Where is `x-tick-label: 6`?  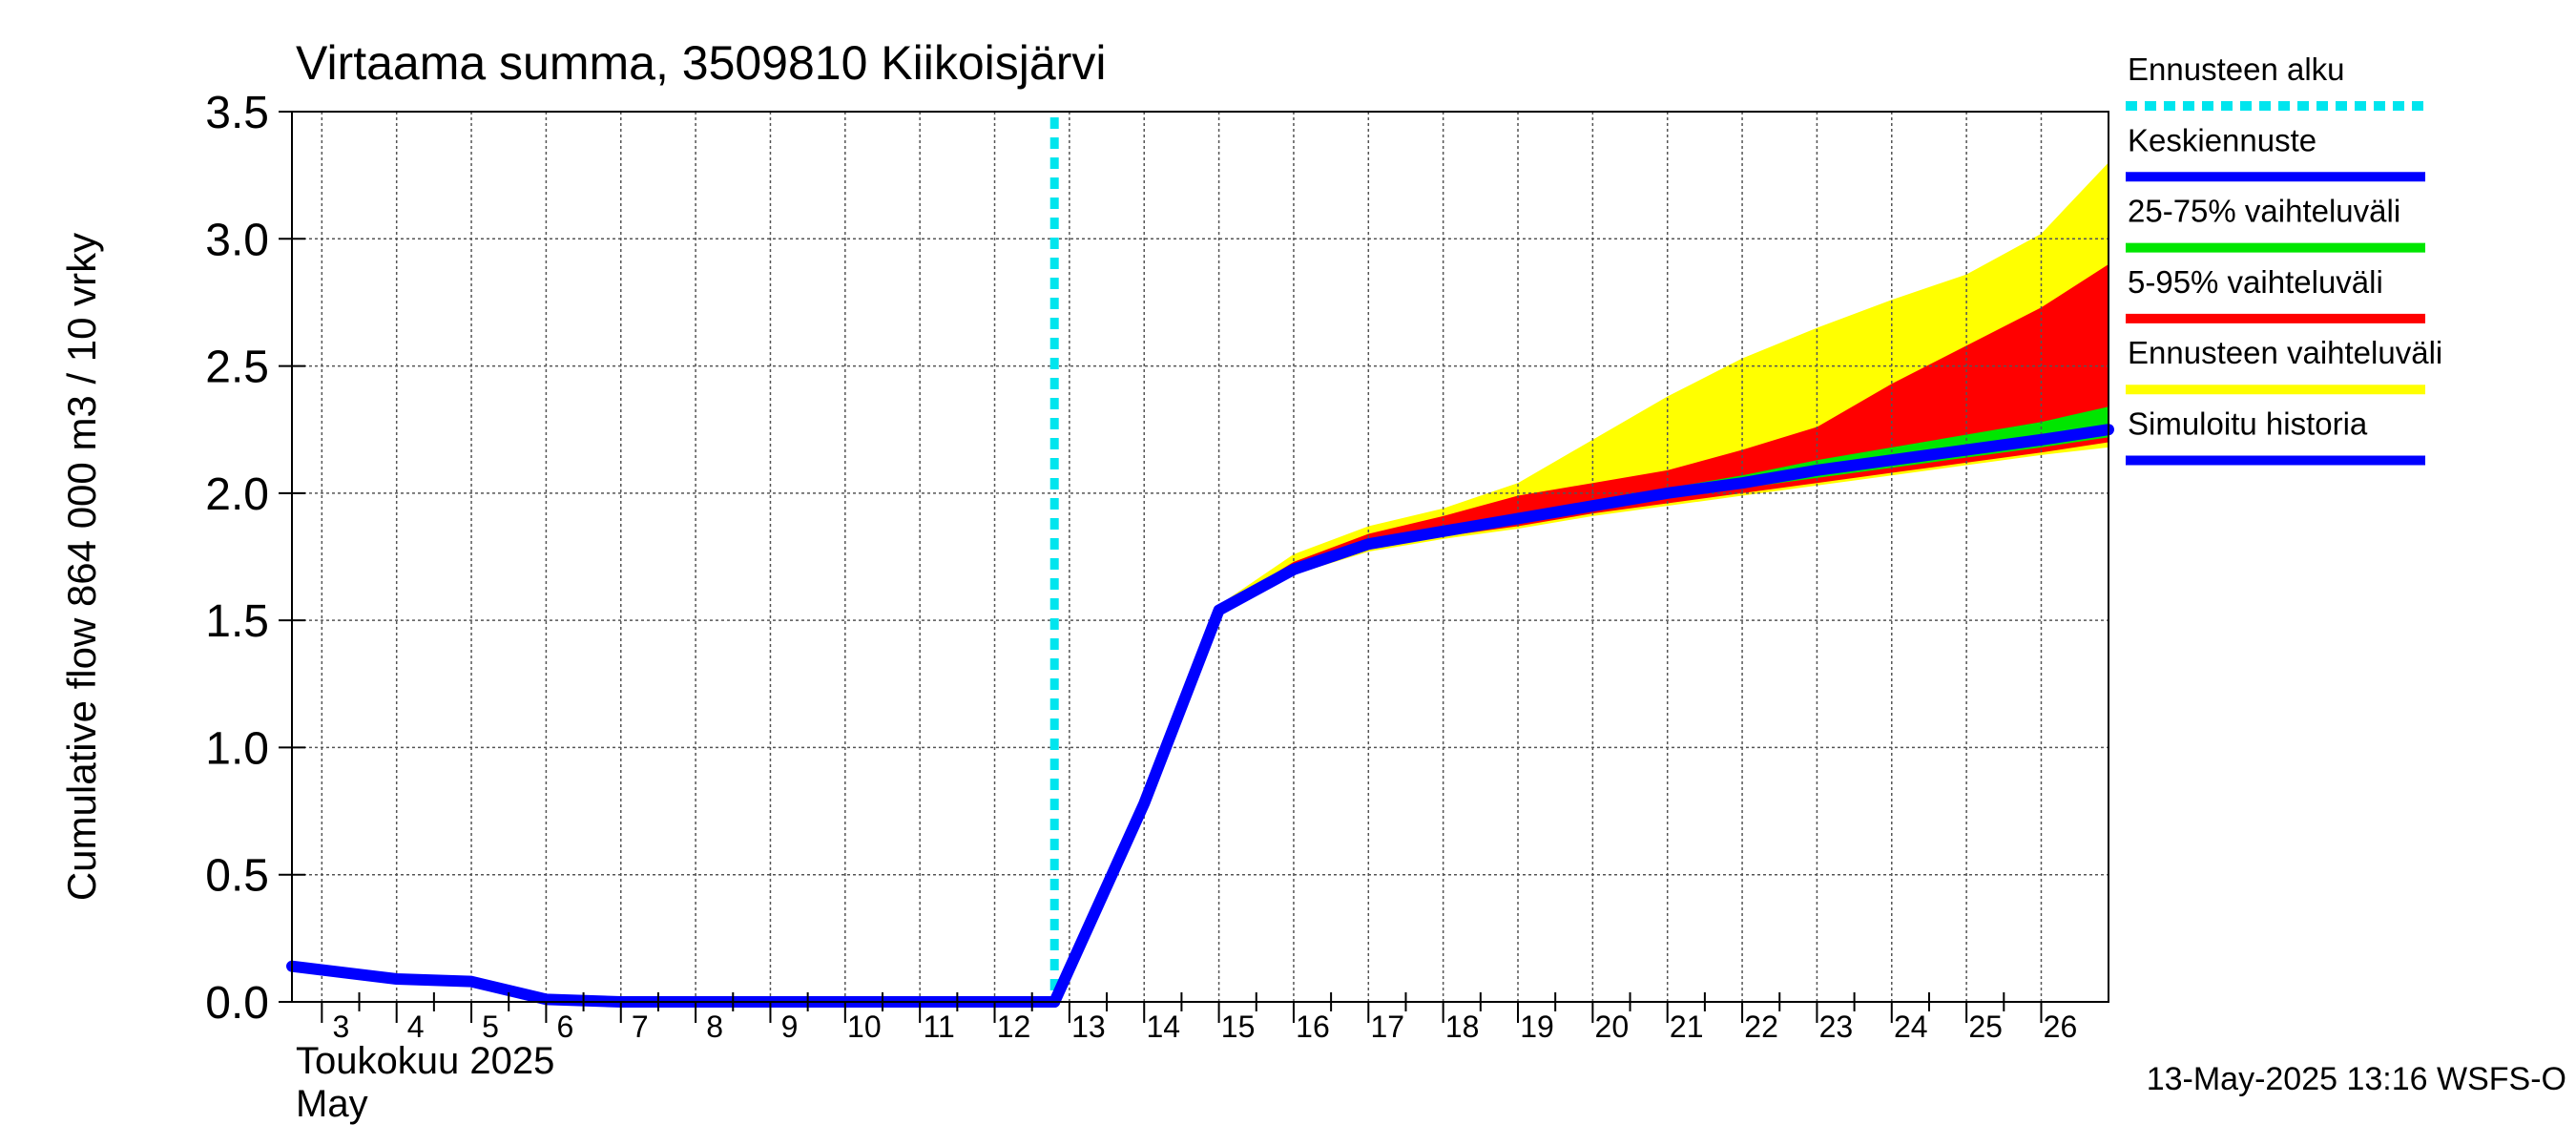
x-tick-label: 6 is located at coordinates (565, 1027).